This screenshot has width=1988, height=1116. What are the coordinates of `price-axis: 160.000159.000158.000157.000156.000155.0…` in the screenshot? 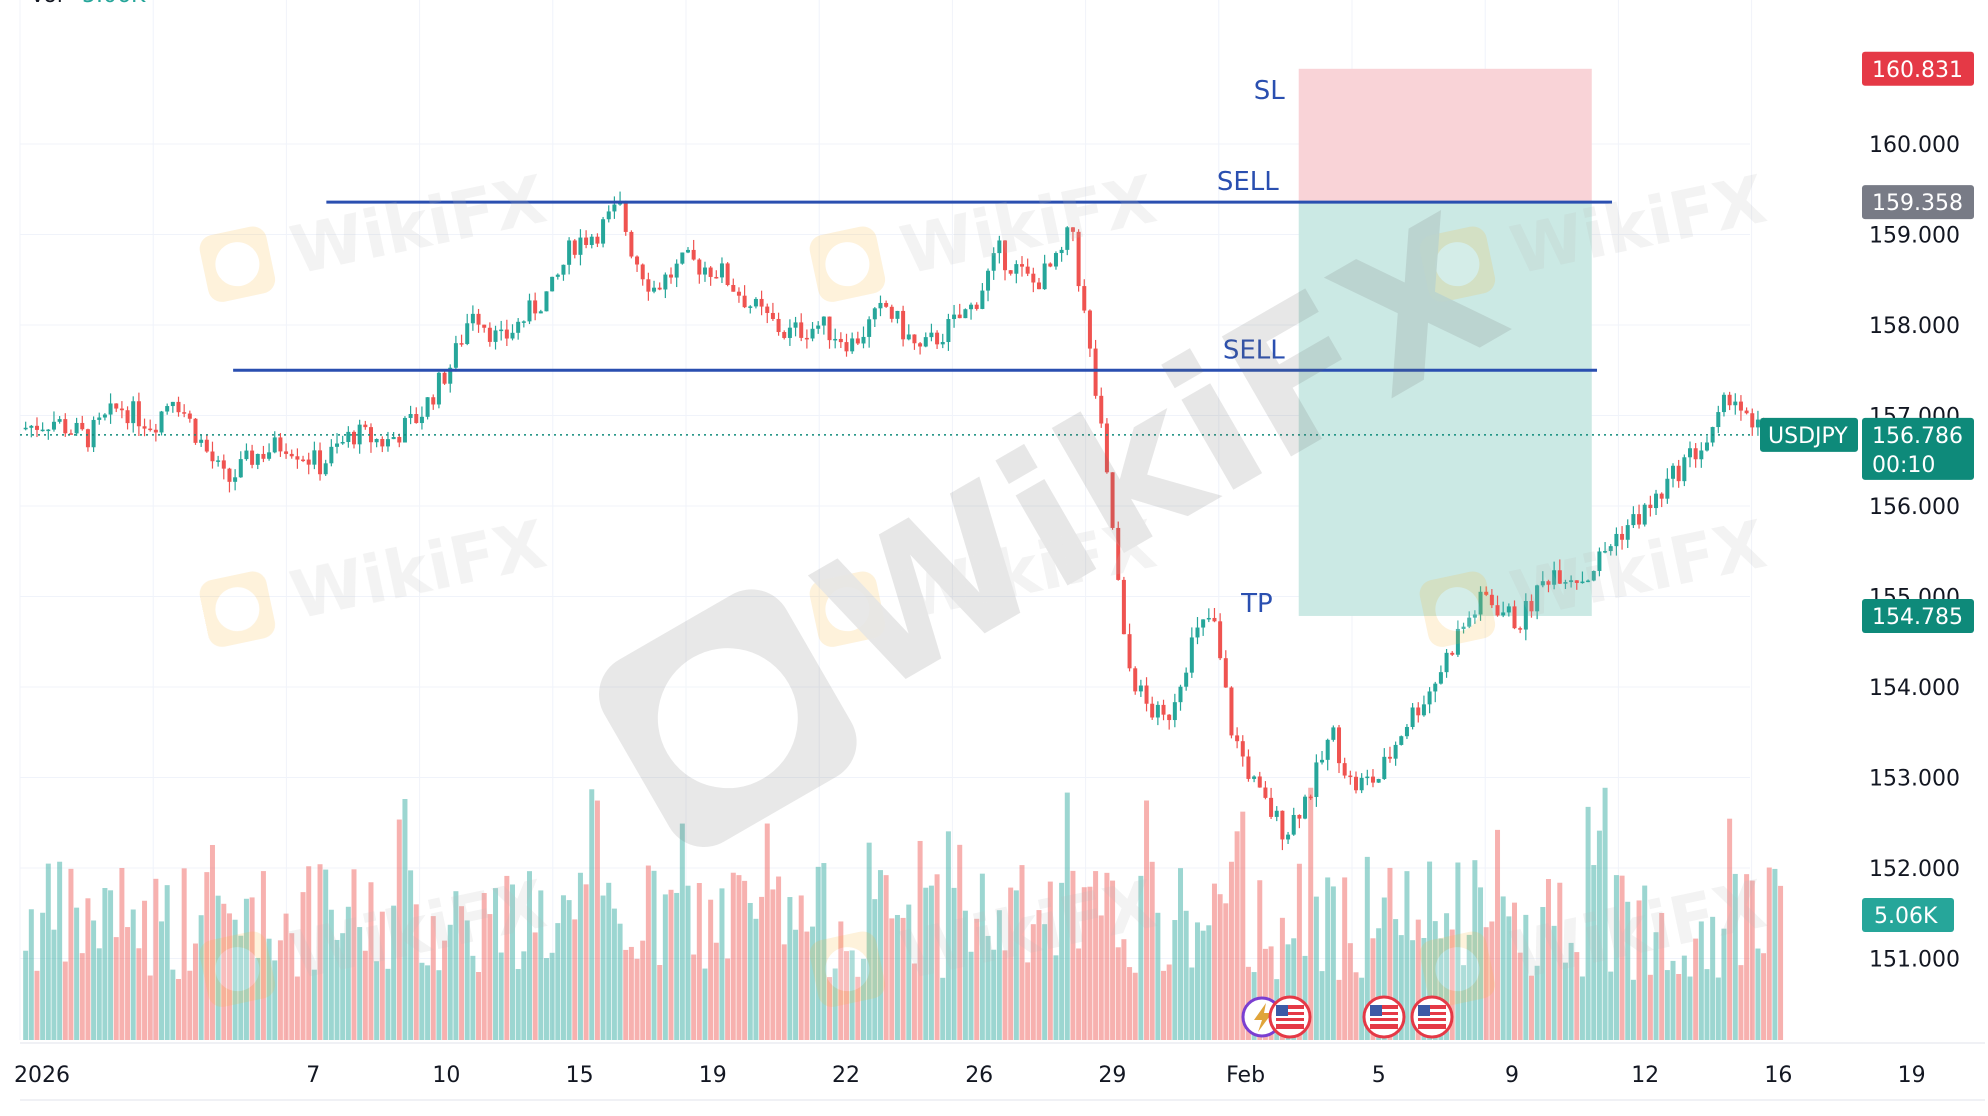 It's located at (1914, 553).